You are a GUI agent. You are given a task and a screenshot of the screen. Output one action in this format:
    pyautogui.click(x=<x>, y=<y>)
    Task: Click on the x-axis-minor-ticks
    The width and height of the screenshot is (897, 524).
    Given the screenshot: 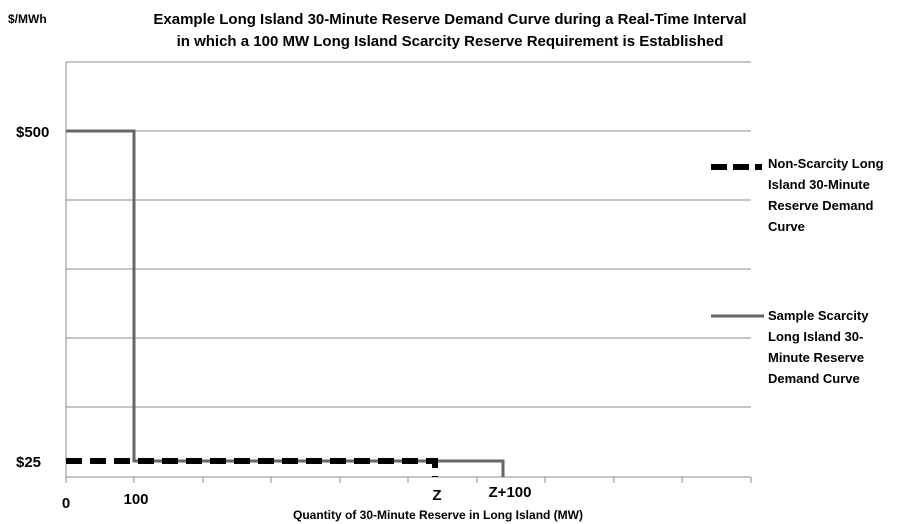 What is the action you would take?
    pyautogui.click(x=408, y=480)
    